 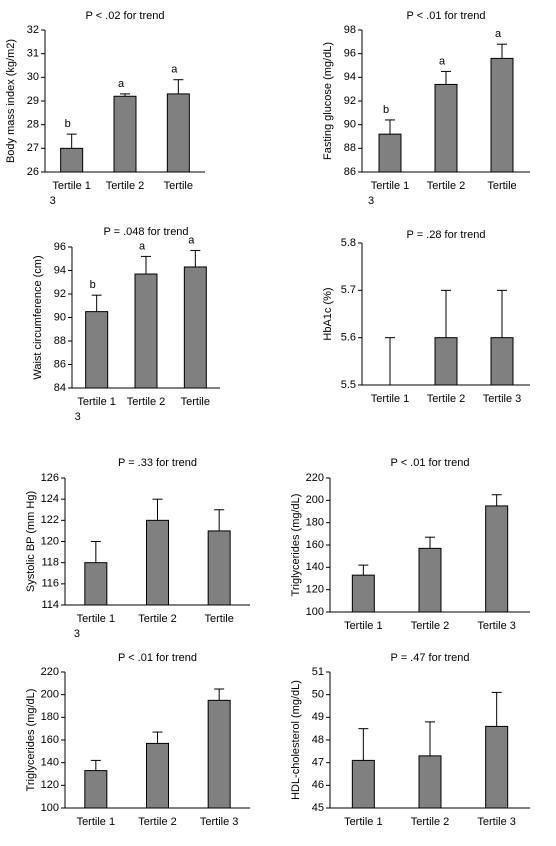 I want to click on y-tick-label: 124, so click(x=50, y=499).